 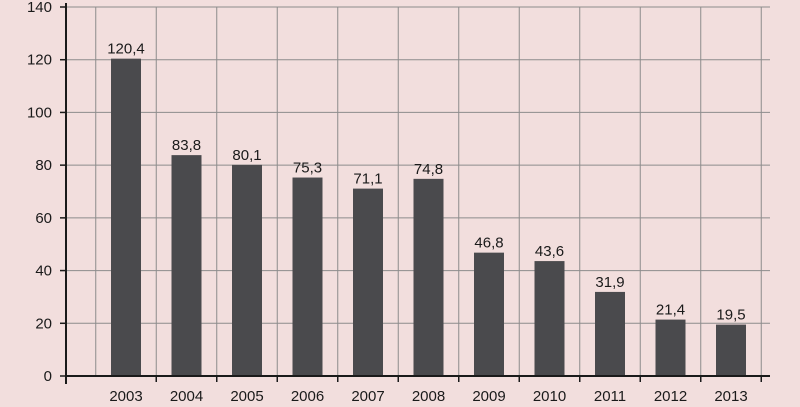 I want to click on data-label: 75,3, so click(x=307, y=168).